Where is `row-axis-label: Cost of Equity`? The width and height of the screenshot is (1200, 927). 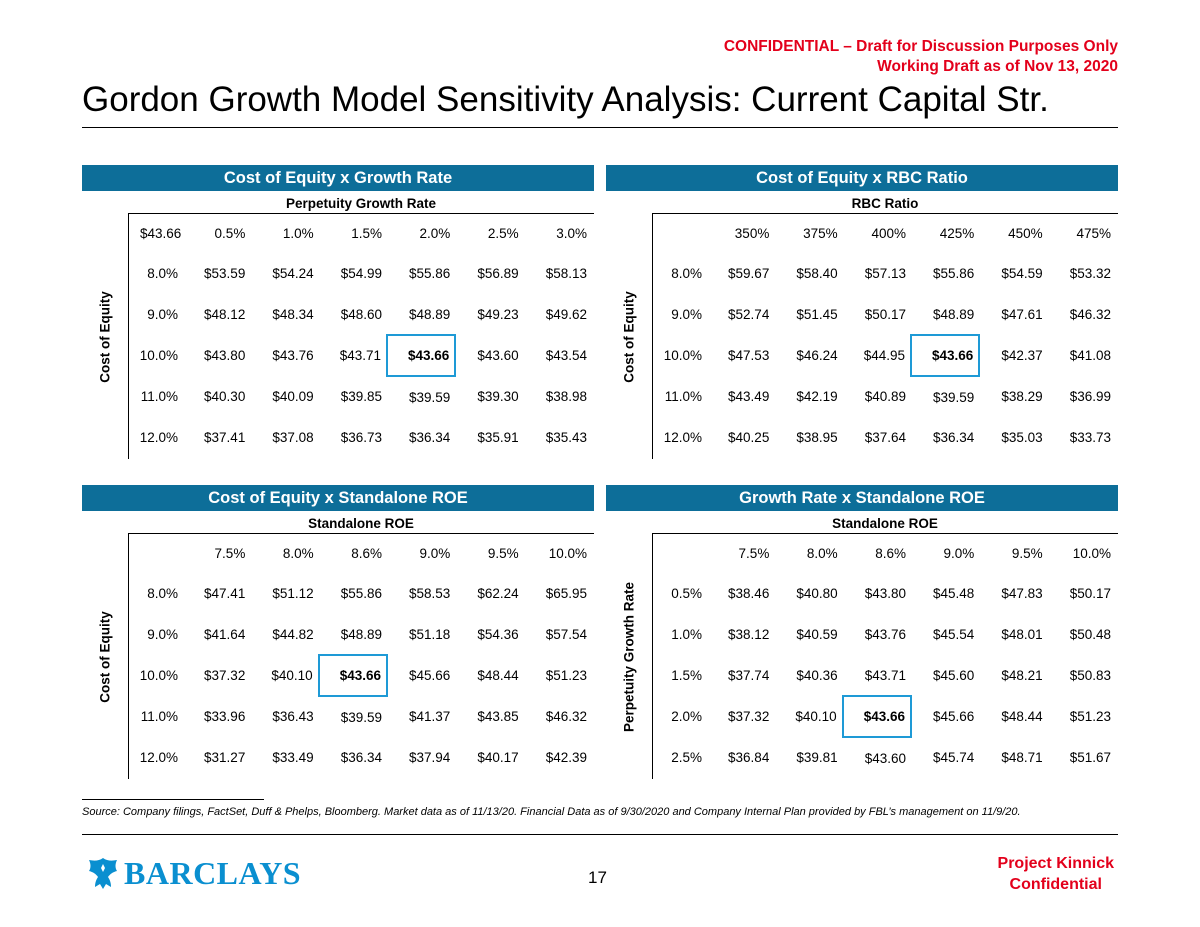 row-axis-label: Cost of Equity is located at coordinates (105, 337).